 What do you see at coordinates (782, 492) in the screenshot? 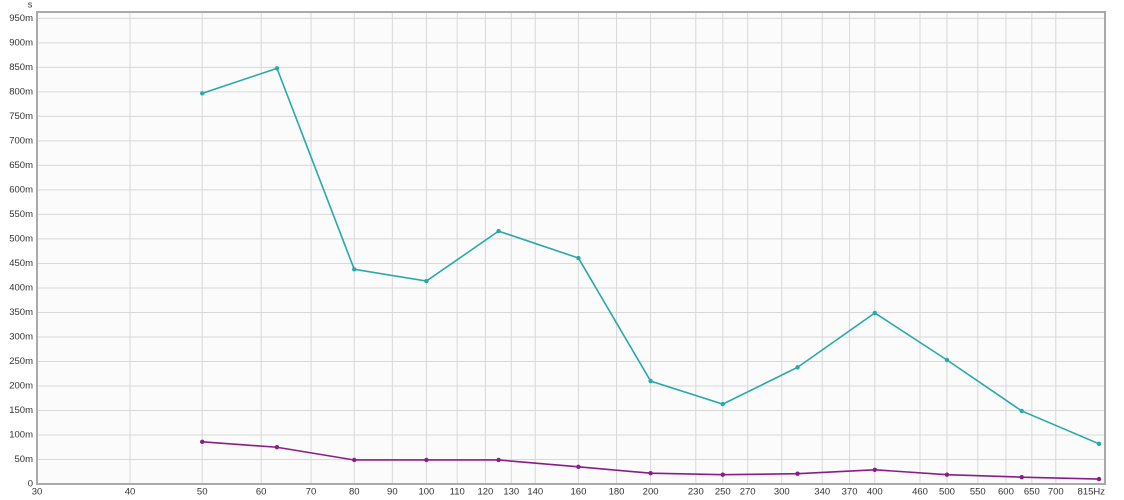
I see `x-tick-label: 300` at bounding box center [782, 492].